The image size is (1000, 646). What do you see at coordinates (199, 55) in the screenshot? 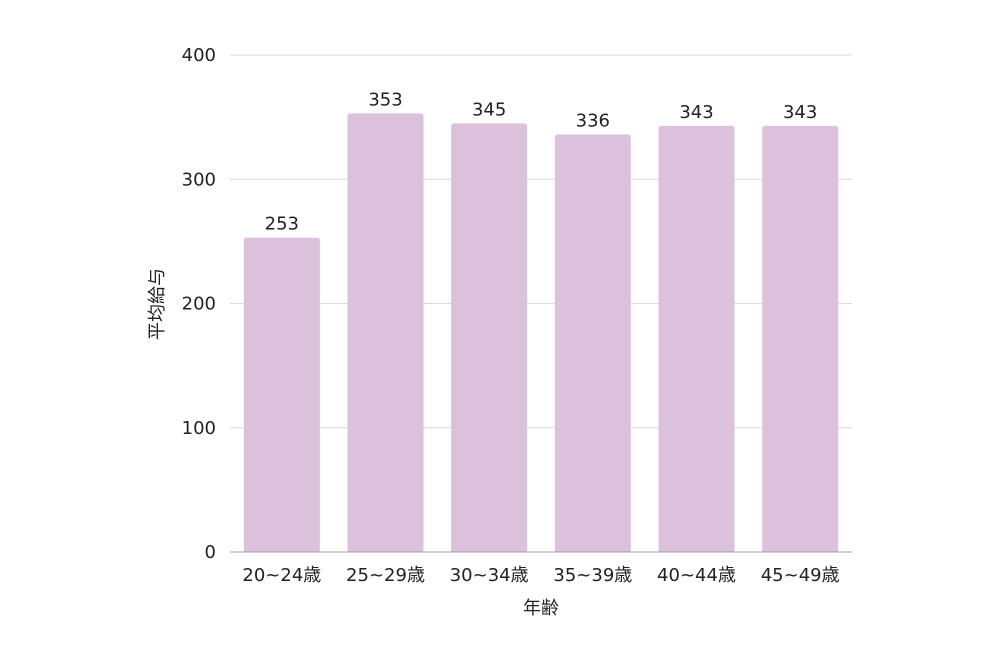
I see `y-tick-label: 400` at bounding box center [199, 55].